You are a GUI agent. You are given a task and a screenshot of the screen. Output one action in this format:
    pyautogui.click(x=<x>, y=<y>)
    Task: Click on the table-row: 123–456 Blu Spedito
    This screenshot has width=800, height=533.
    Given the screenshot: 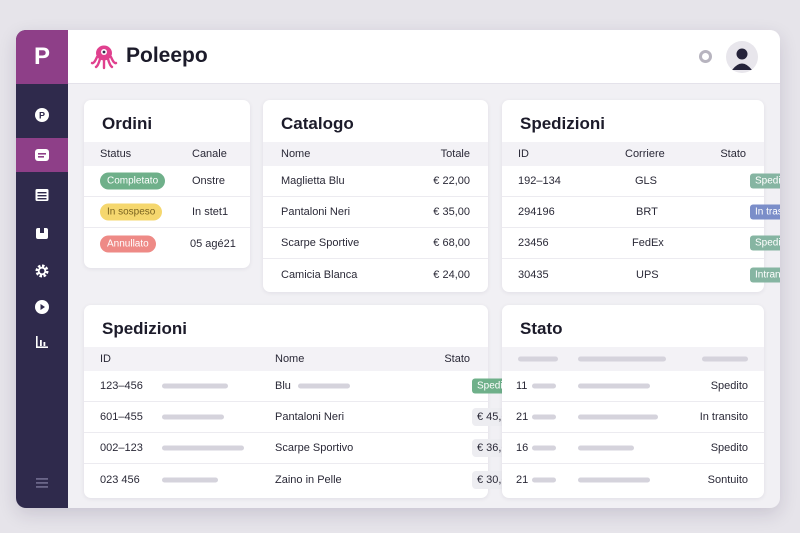 What is the action you would take?
    pyautogui.click(x=300, y=386)
    